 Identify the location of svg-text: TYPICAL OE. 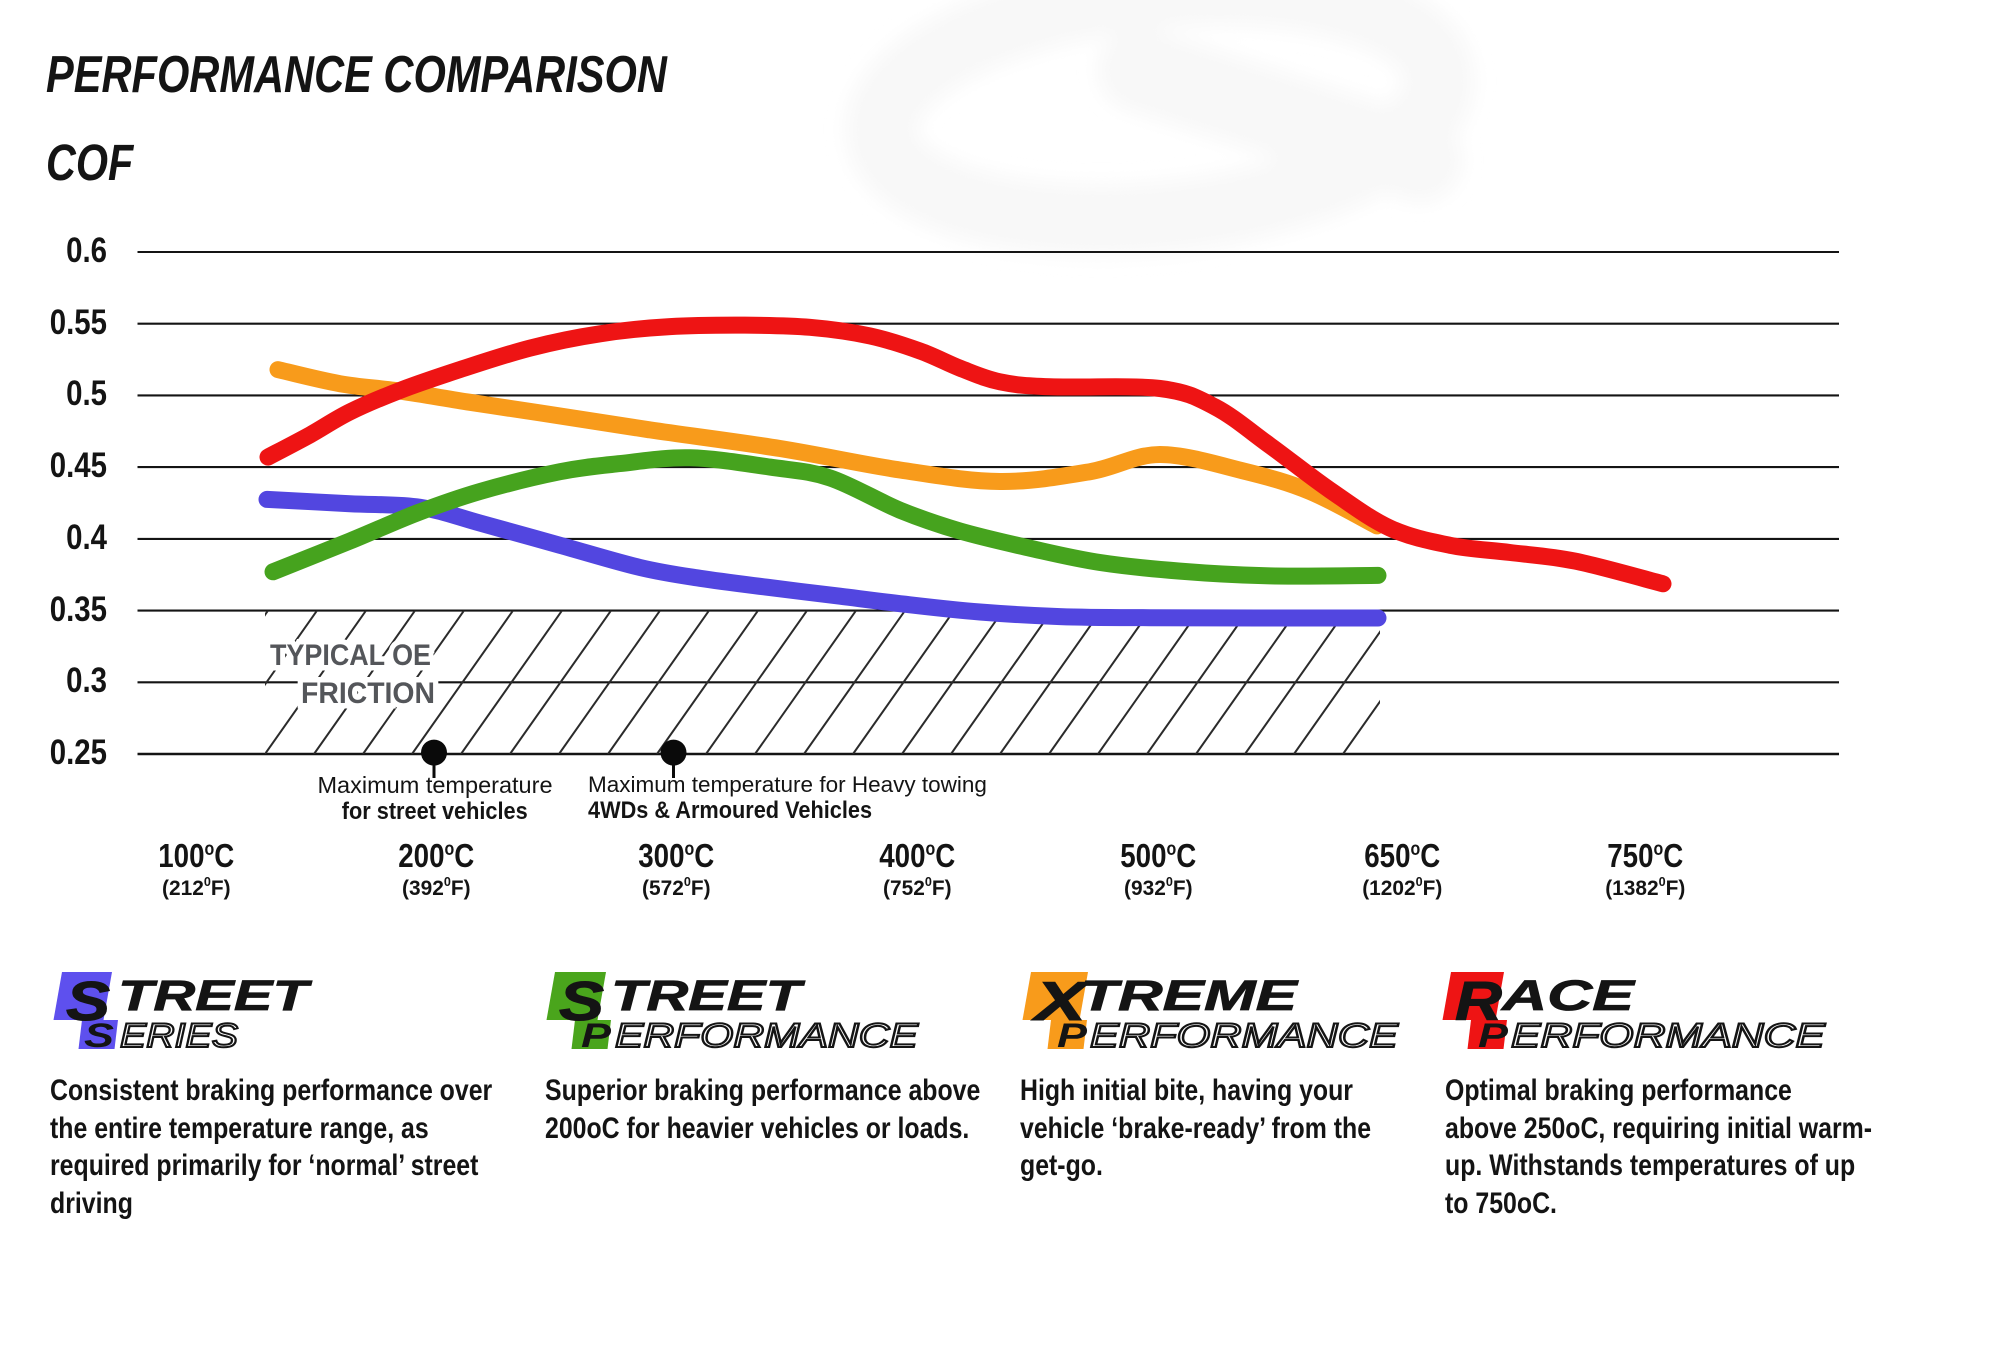
(350, 655).